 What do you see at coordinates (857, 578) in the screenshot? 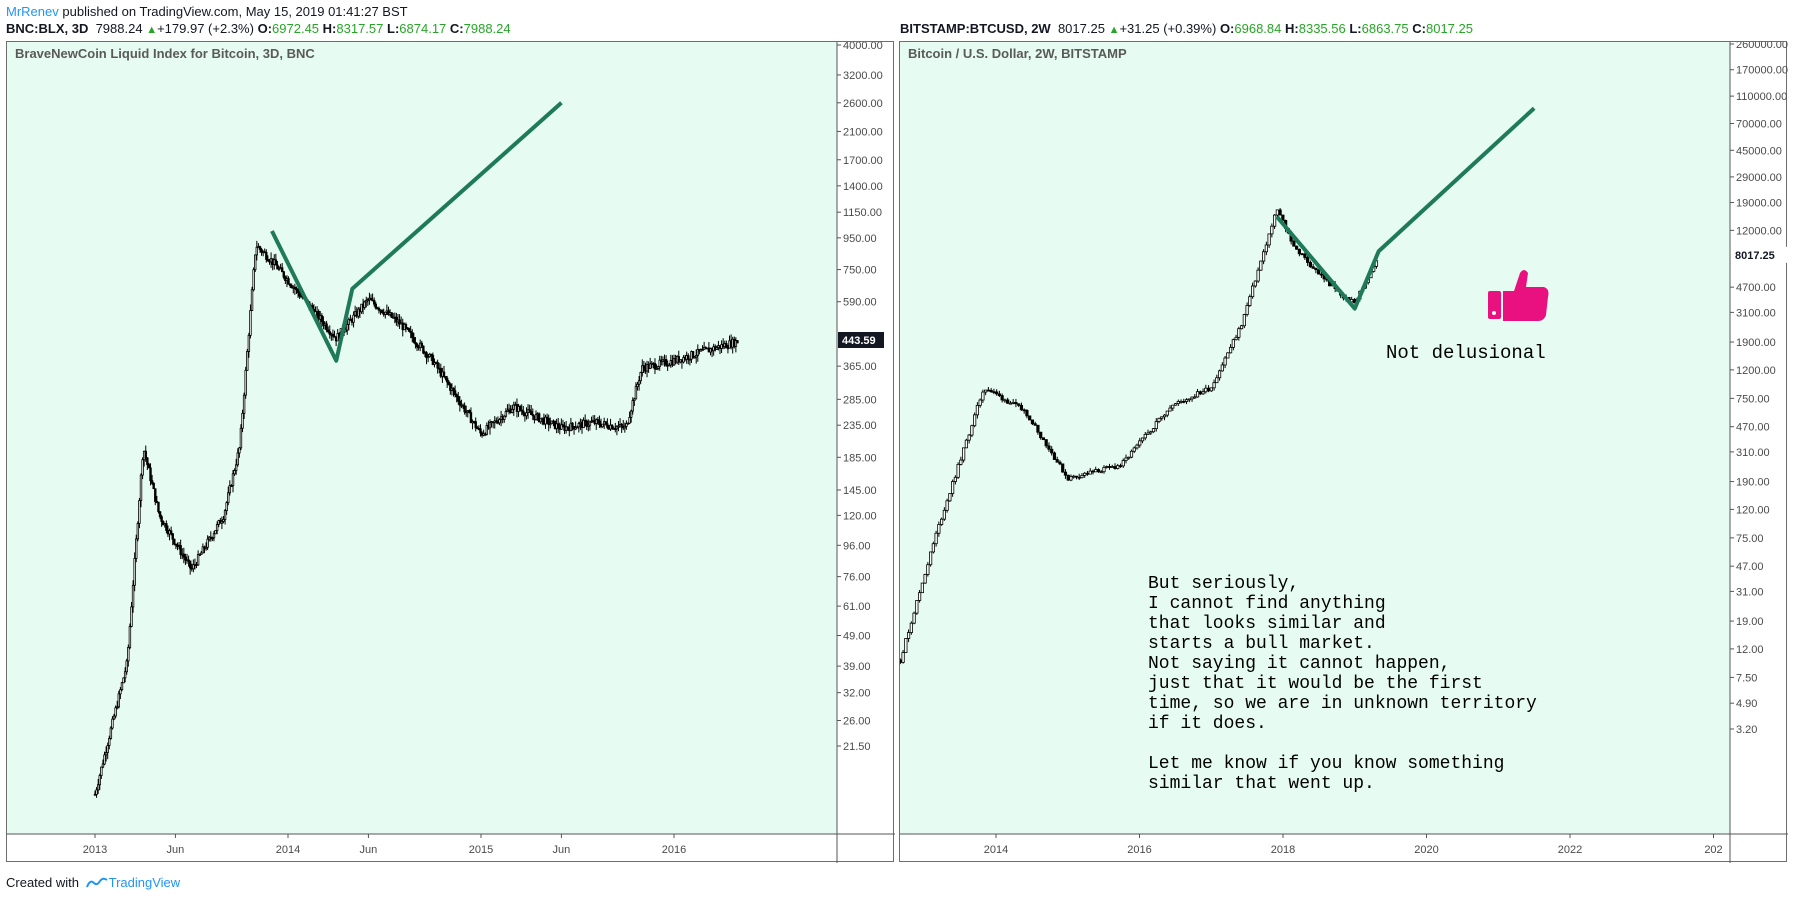
I see `y-tick-label: 76.00` at bounding box center [857, 578].